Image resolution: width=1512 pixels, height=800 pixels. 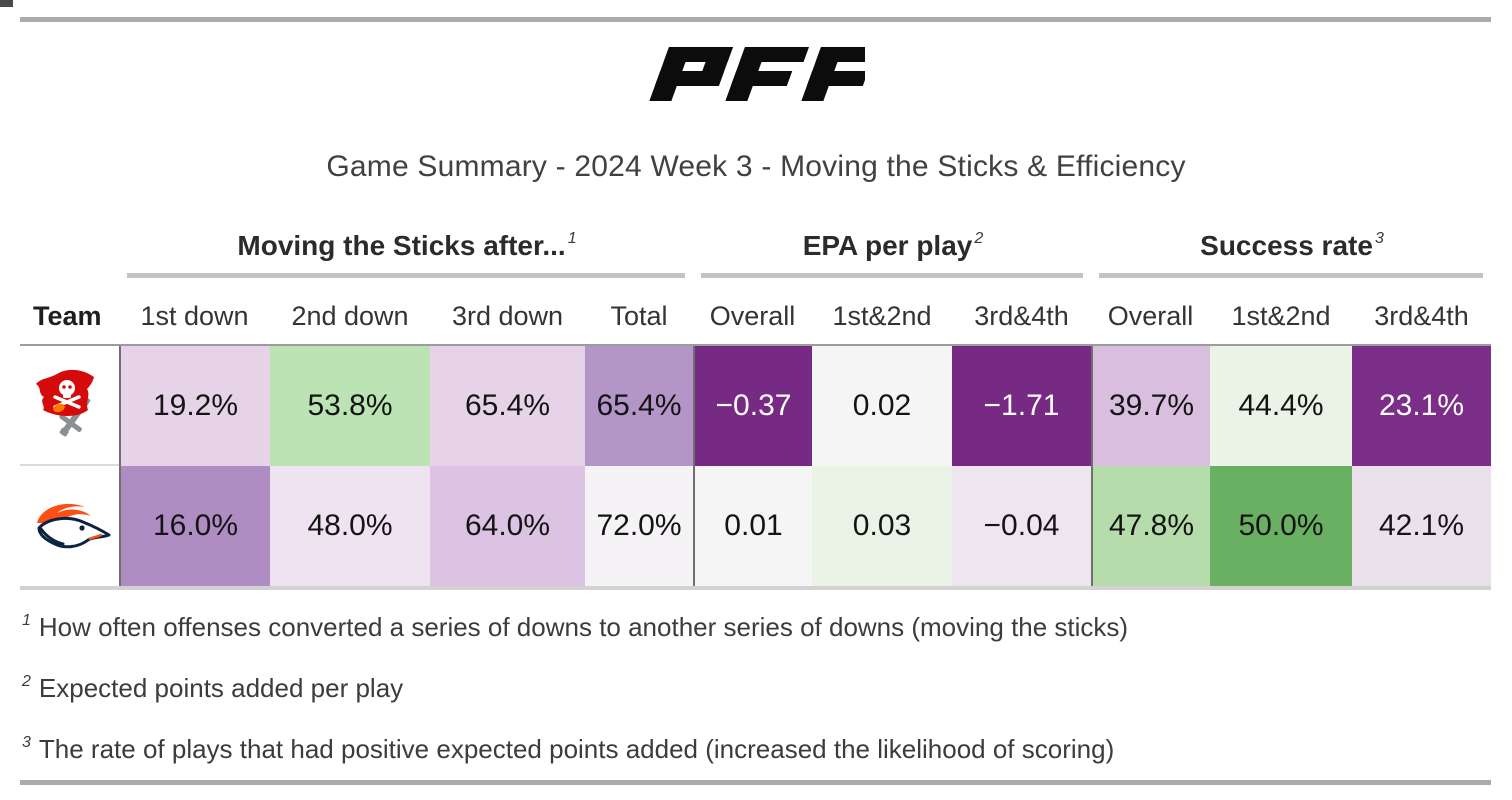 I want to click on stat-cell: 72.0%, so click(x=639, y=526).